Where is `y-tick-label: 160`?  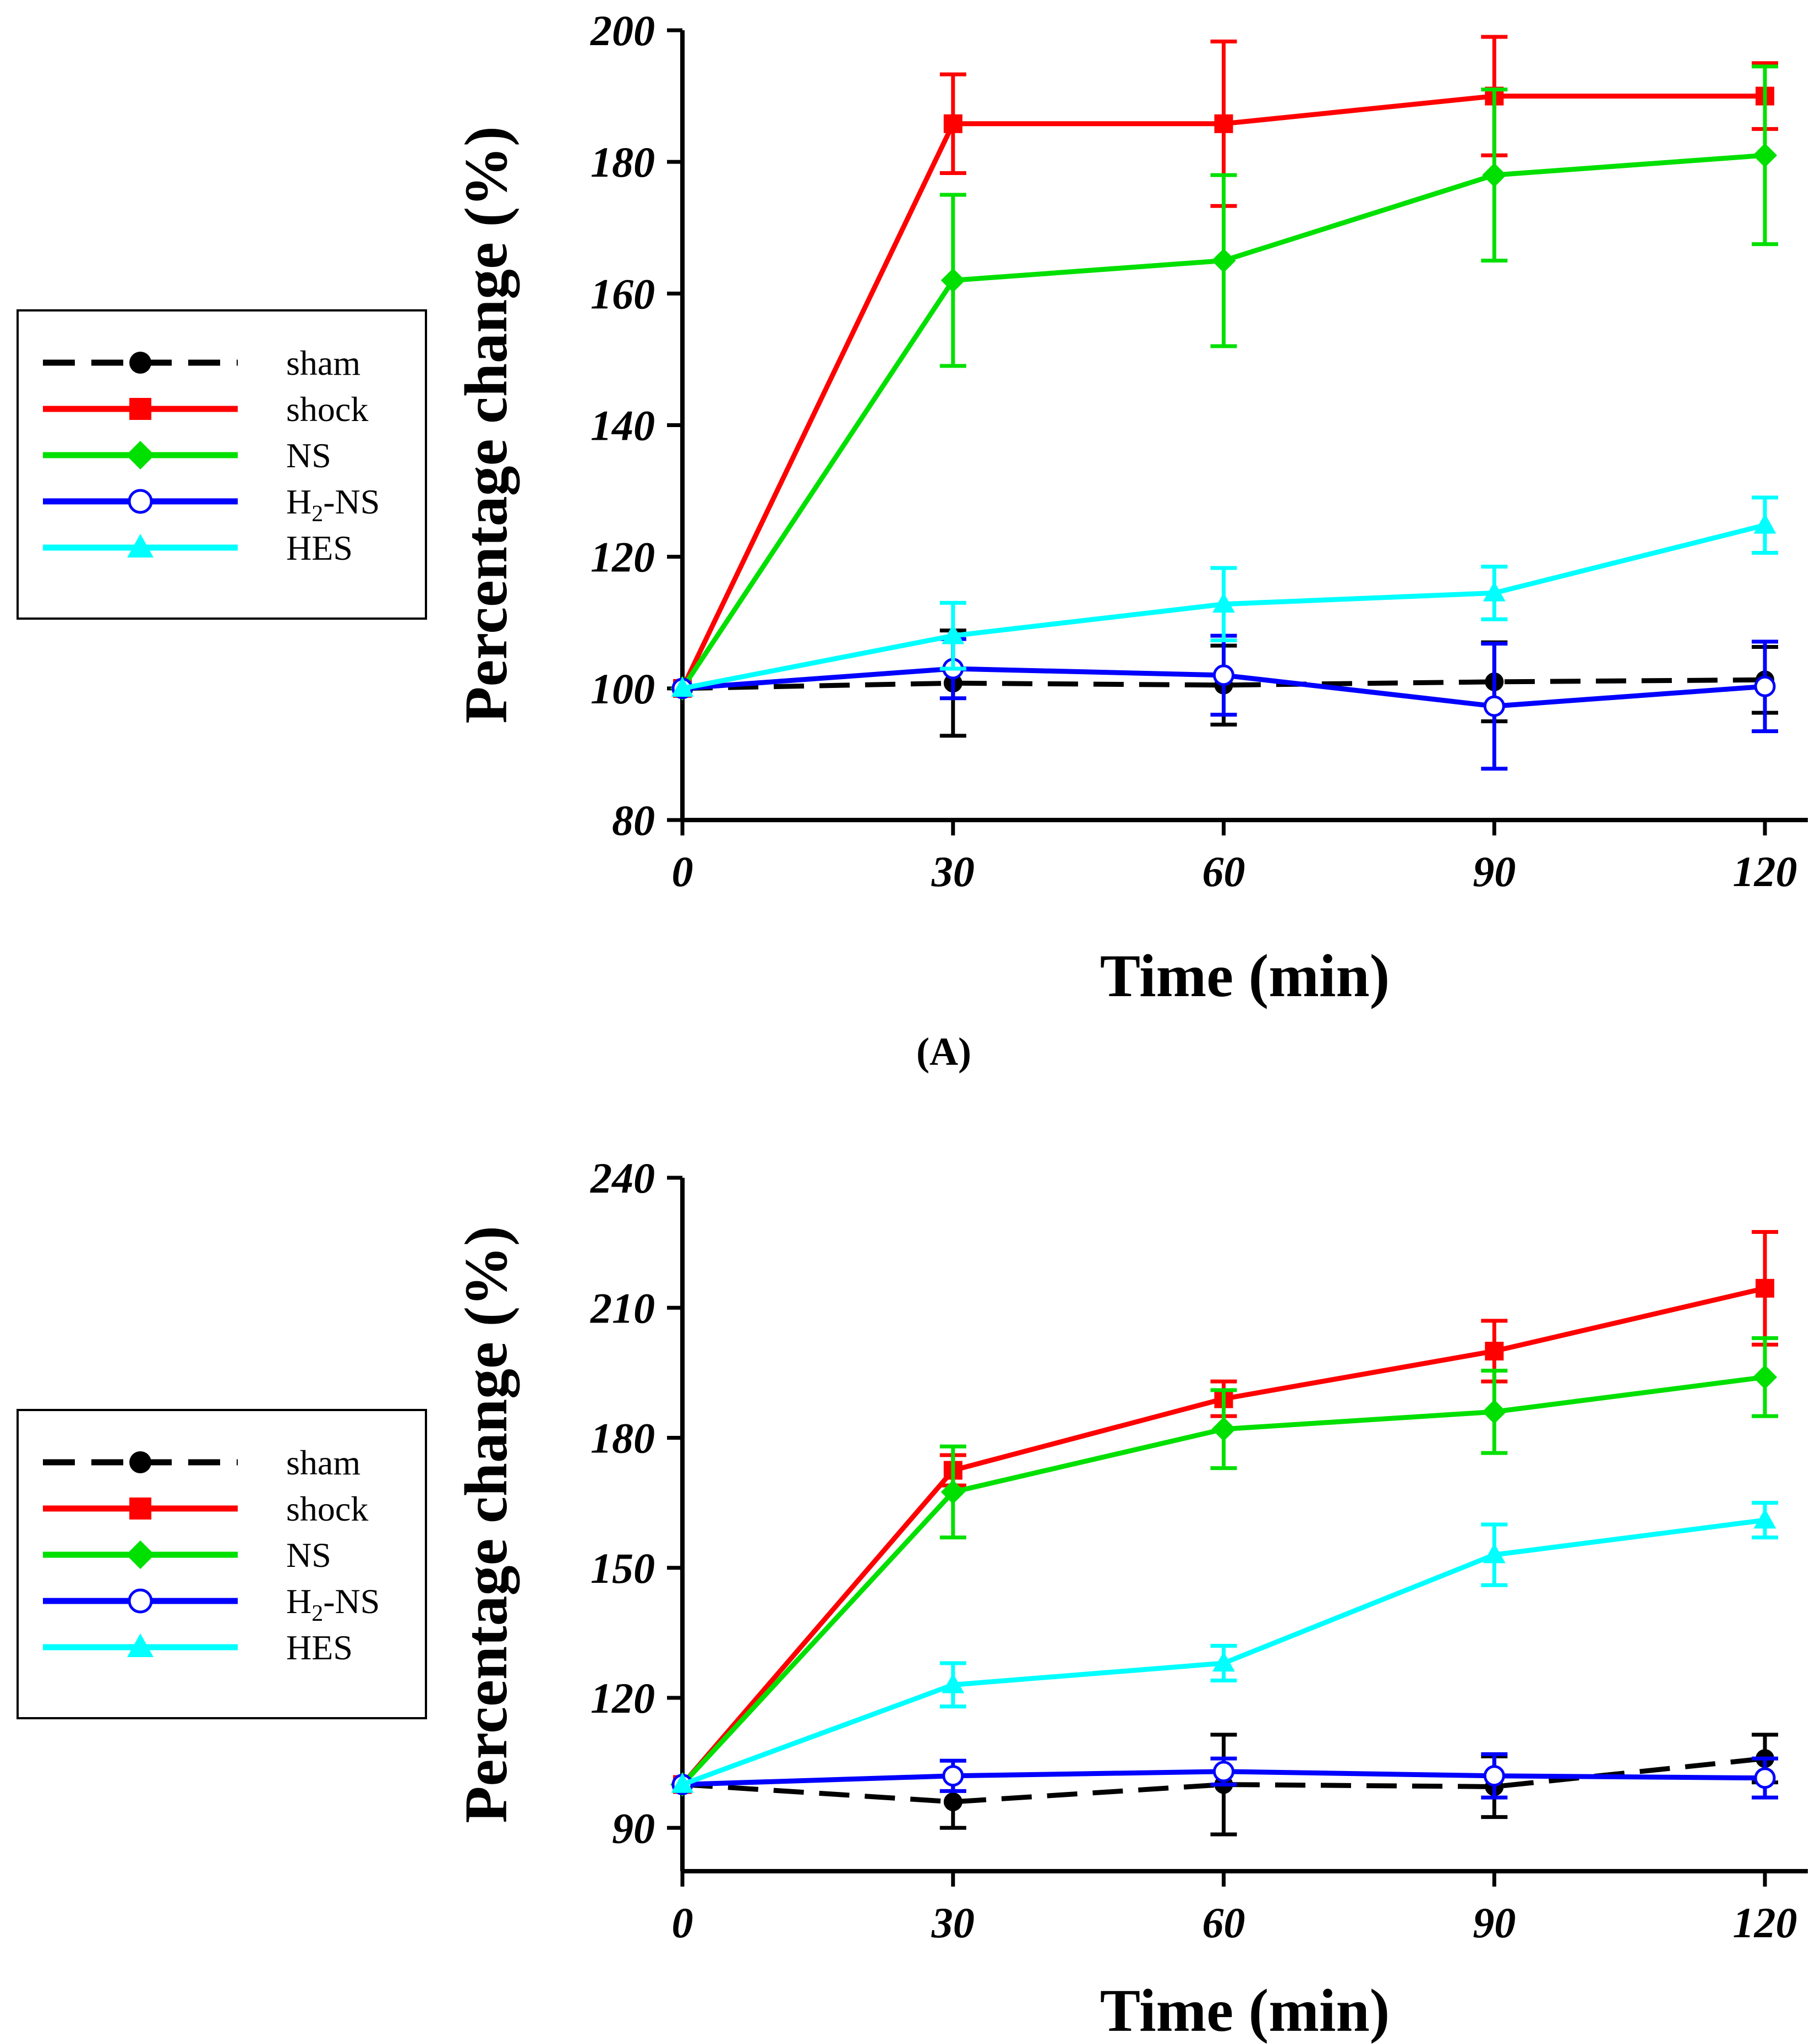 y-tick-label: 160 is located at coordinates (623, 294).